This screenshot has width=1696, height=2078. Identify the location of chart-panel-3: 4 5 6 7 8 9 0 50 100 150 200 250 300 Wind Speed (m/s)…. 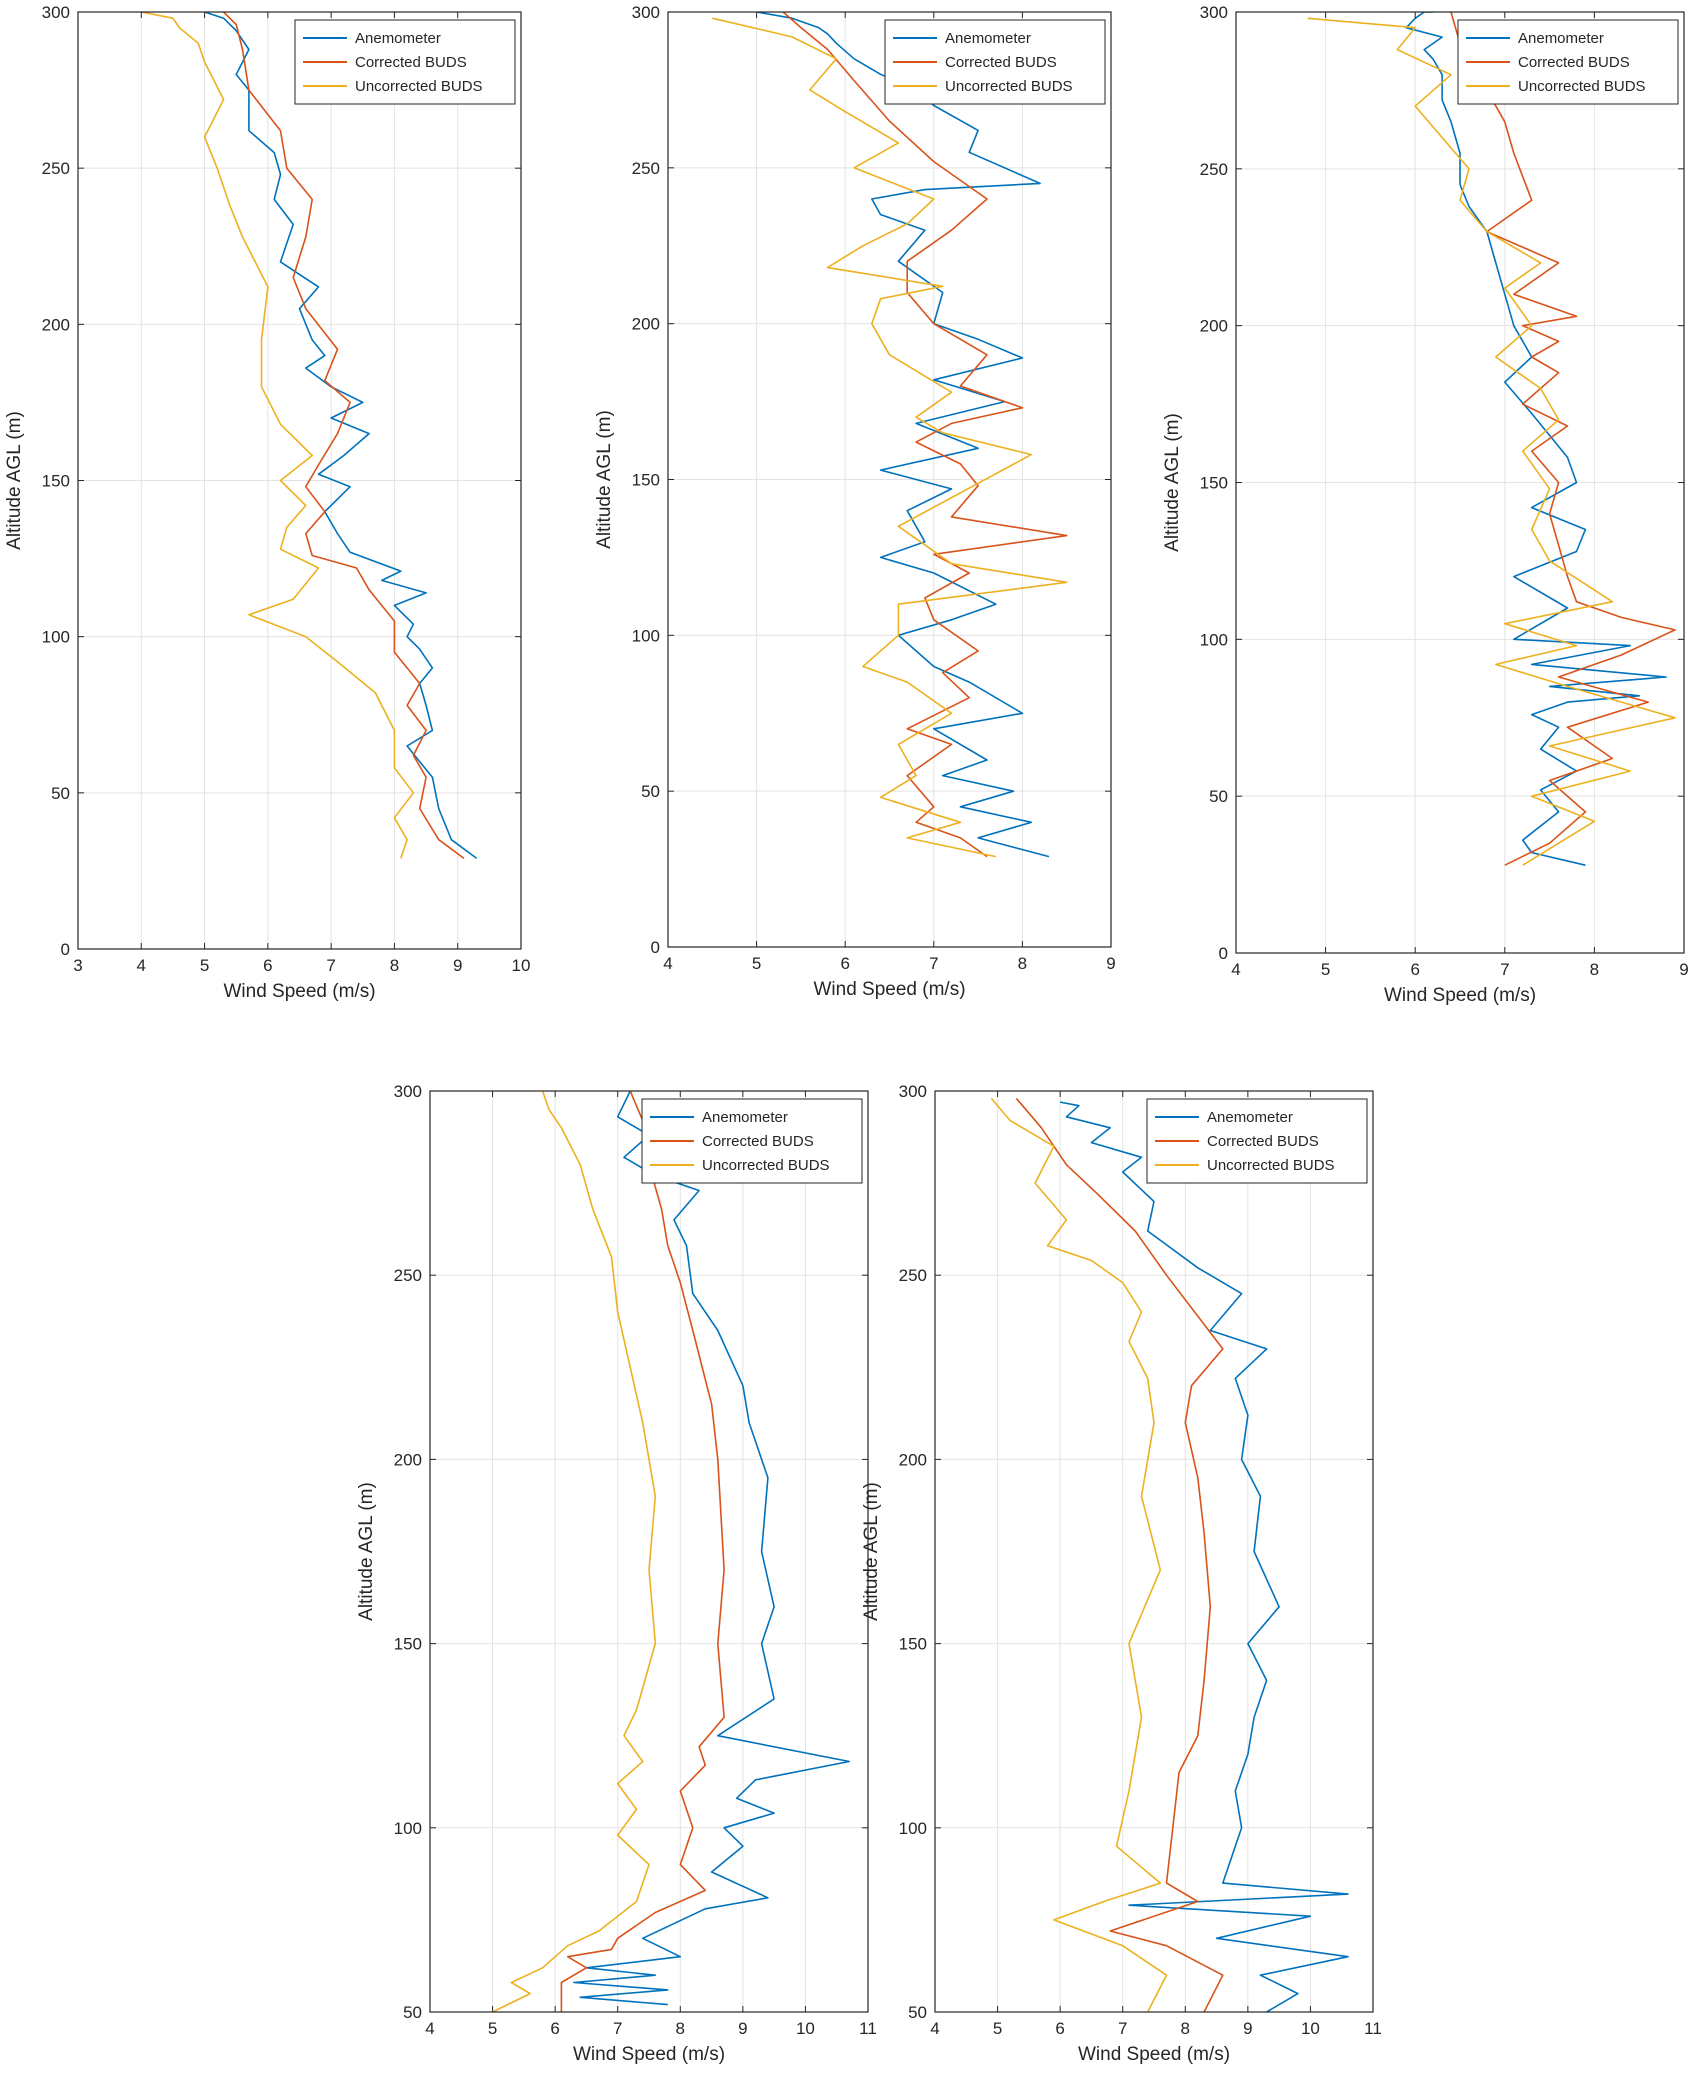
(1425, 504).